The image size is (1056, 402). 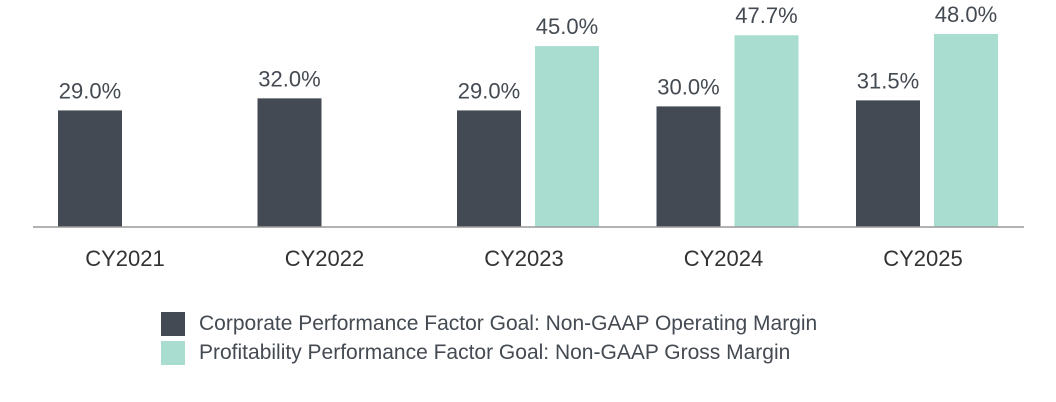 I want to click on value-label-cy2025-series-0: 31.5%, so click(x=888, y=80).